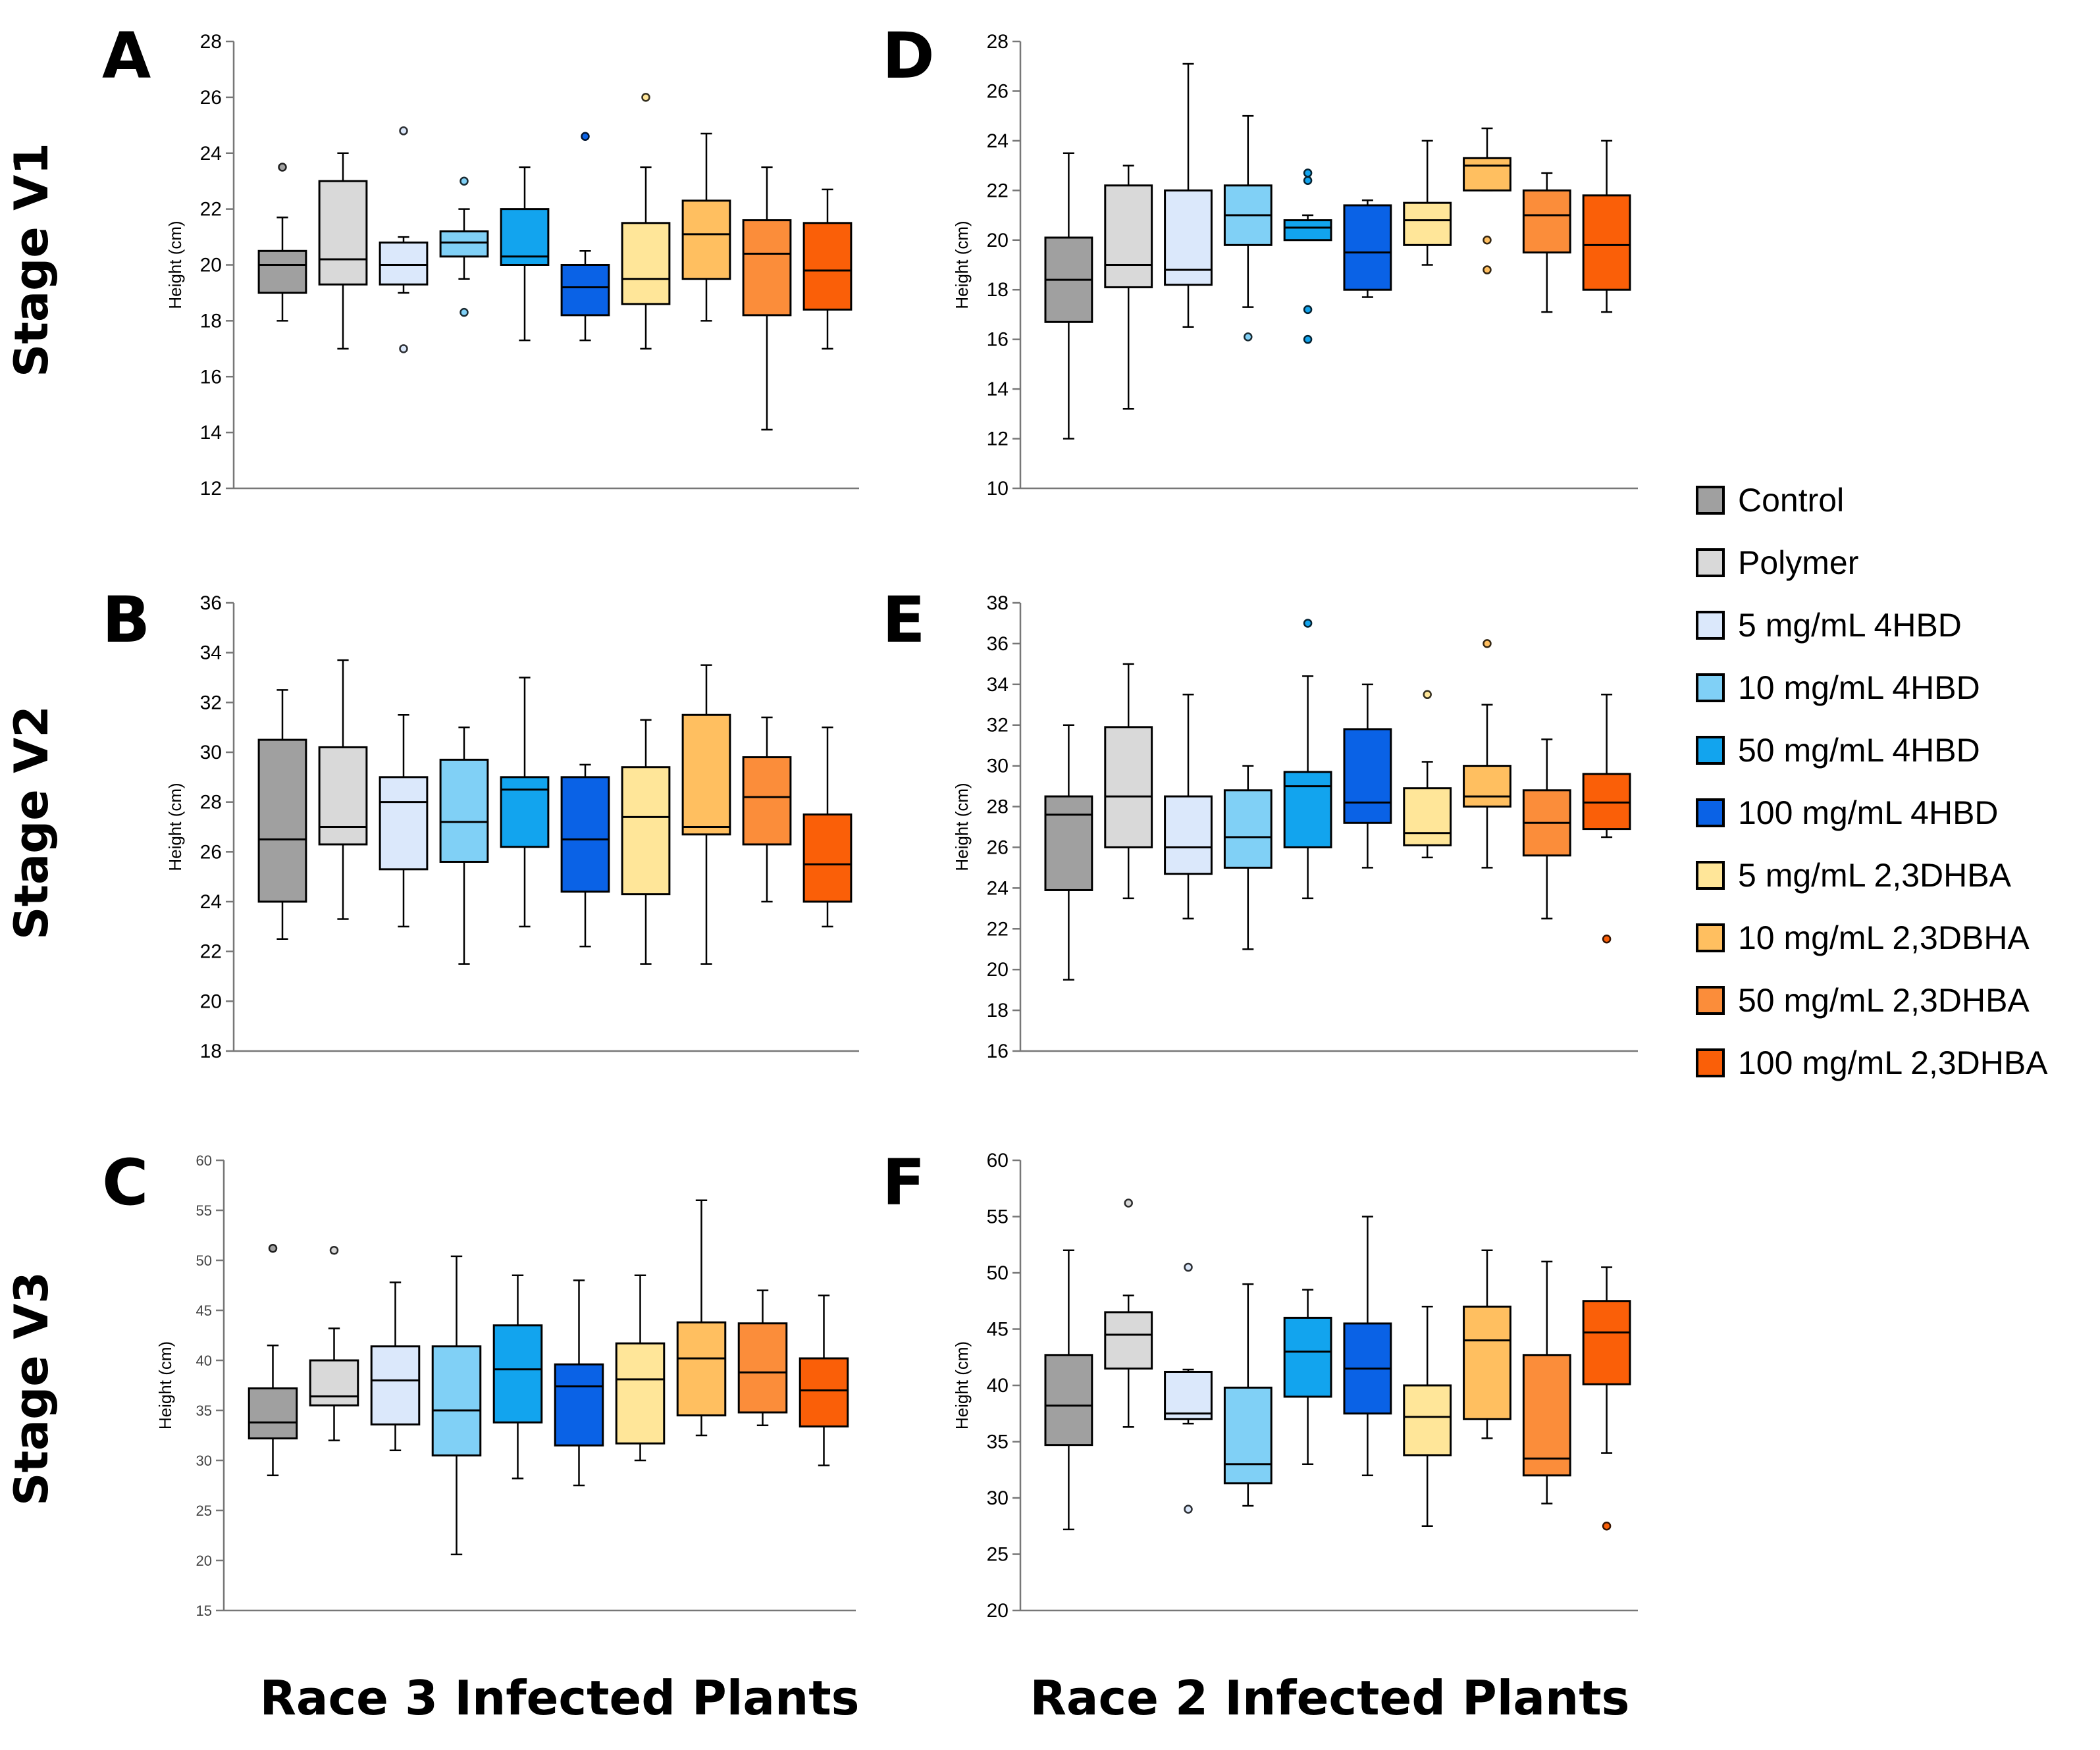 The image size is (2100, 1750). Describe the element at coordinates (1798, 562) in the screenshot. I see `legend-label: Polymer` at that location.